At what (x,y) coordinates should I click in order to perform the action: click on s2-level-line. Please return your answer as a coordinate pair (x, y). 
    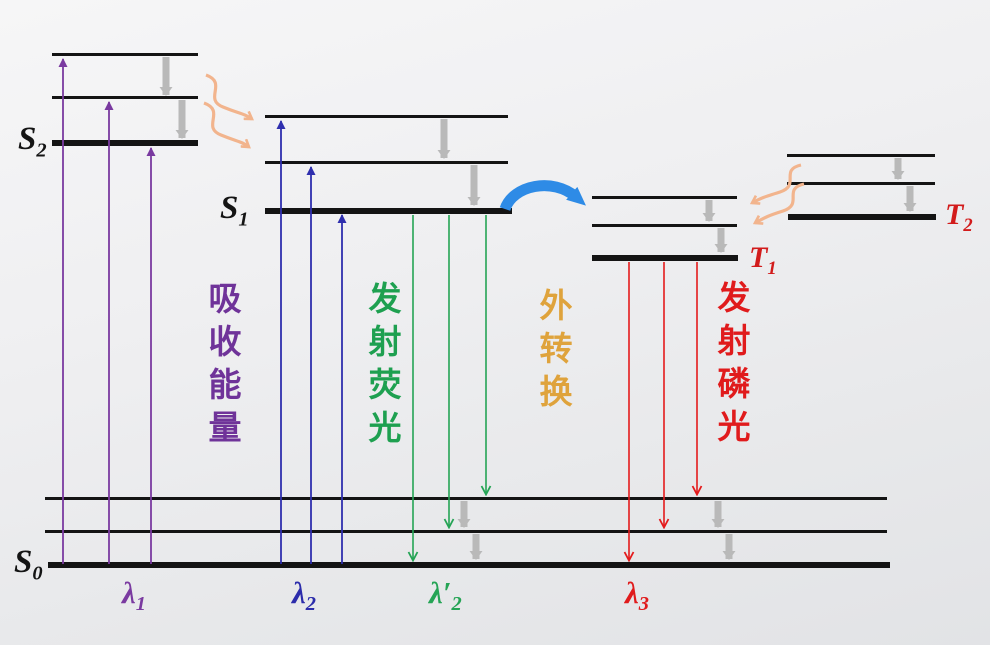
    Looking at the image, I should click on (125, 143).